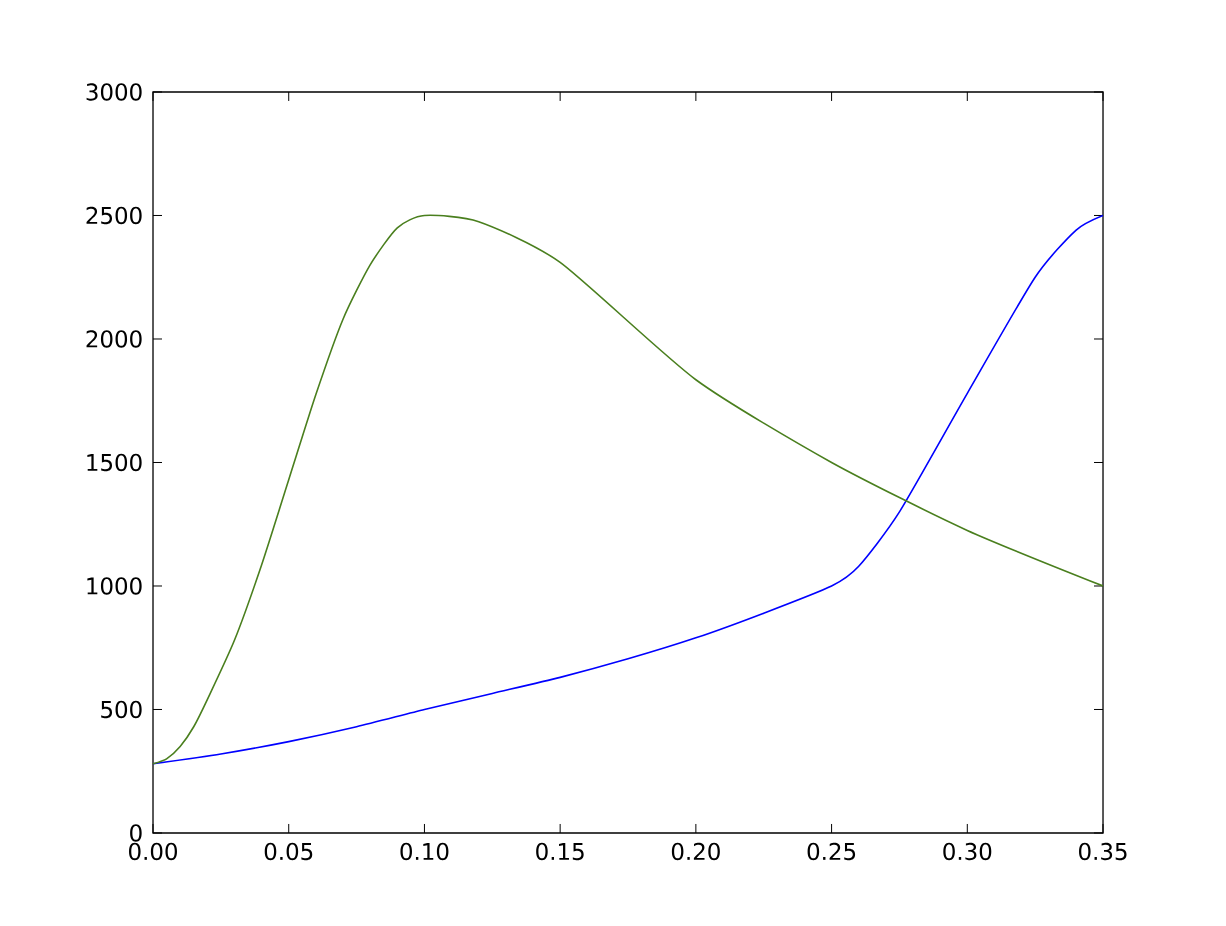 The width and height of the screenshot is (1226, 926). What do you see at coordinates (114, 462) in the screenshot?
I see `y-tick-label: 1500` at bounding box center [114, 462].